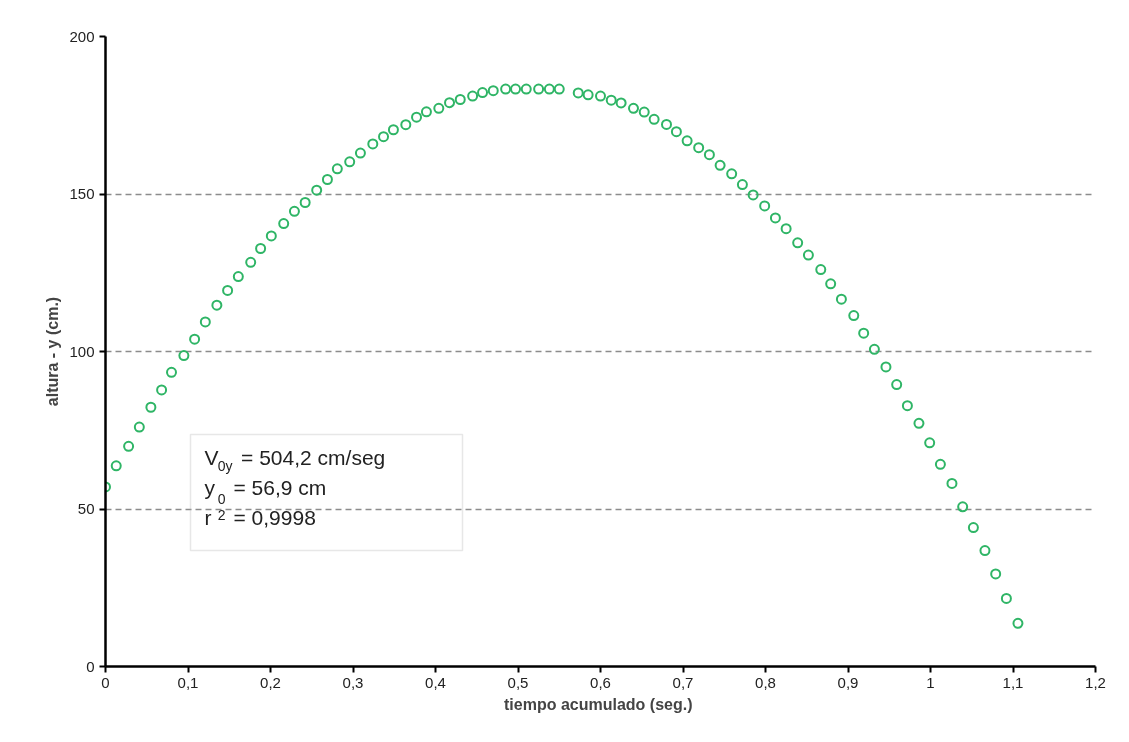  Describe the element at coordinates (82, 36) in the screenshot. I see `y-tick-label: 200` at that location.